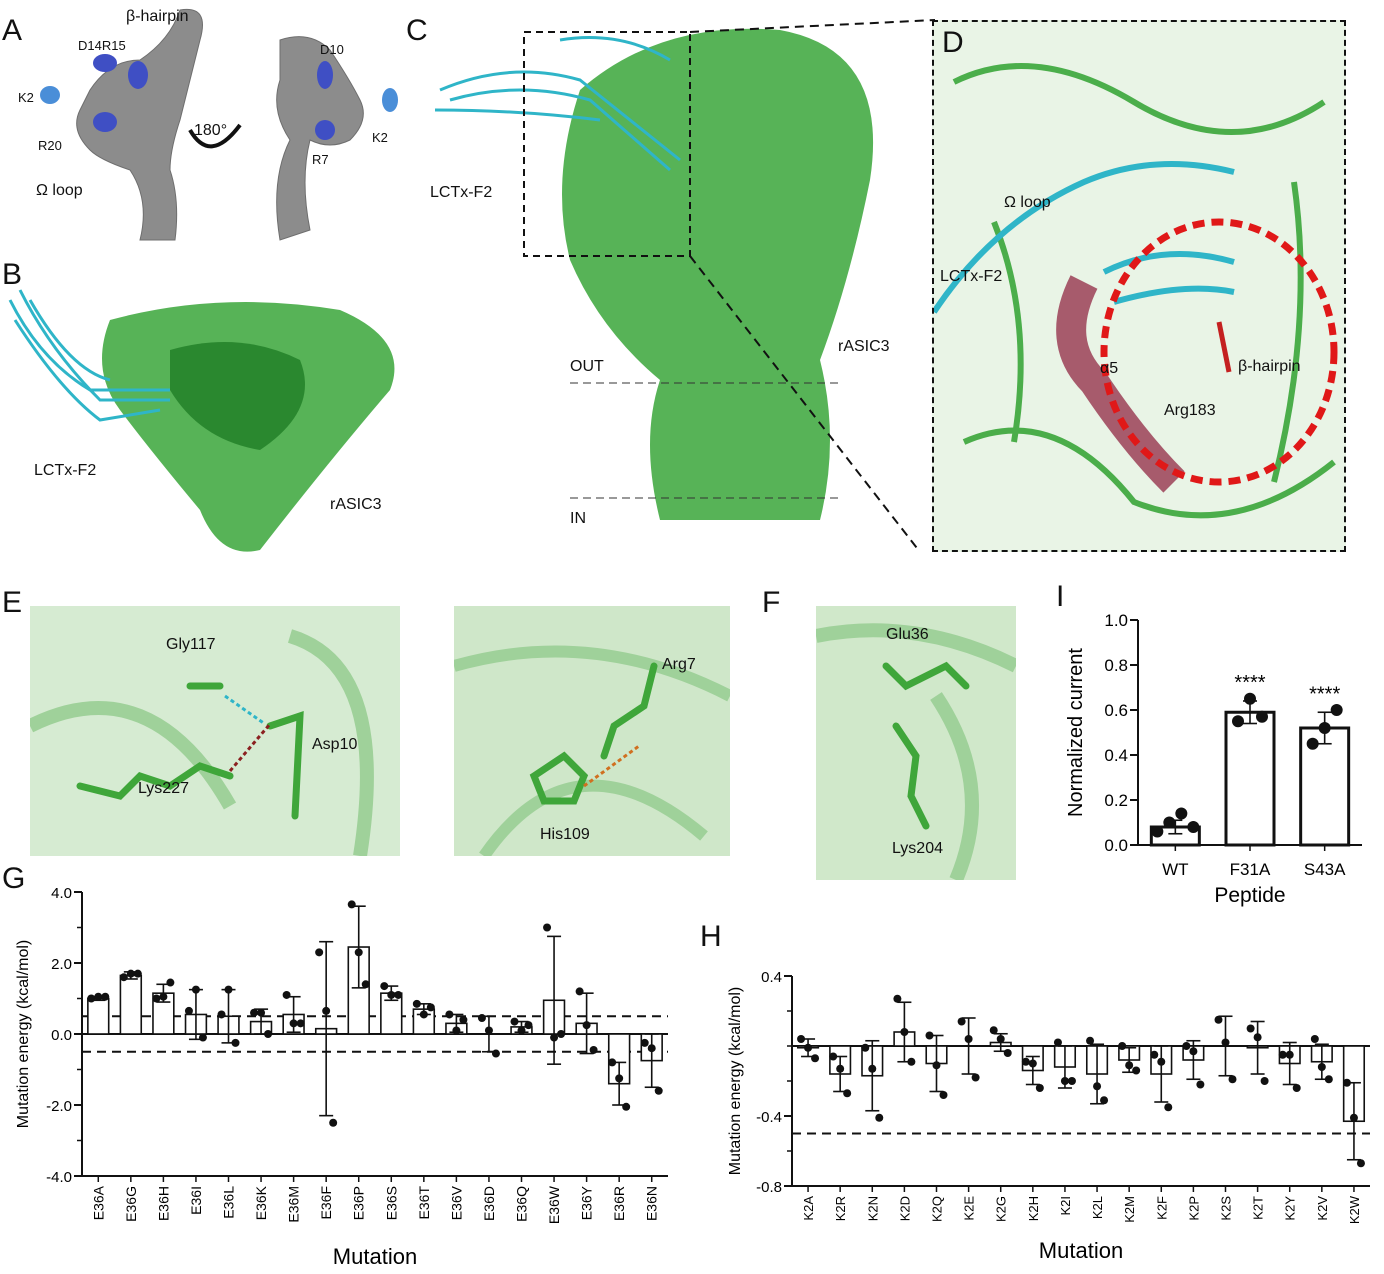  What do you see at coordinates (359, 1203) in the screenshot?
I see `x-tick-label: E36P` at bounding box center [359, 1203].